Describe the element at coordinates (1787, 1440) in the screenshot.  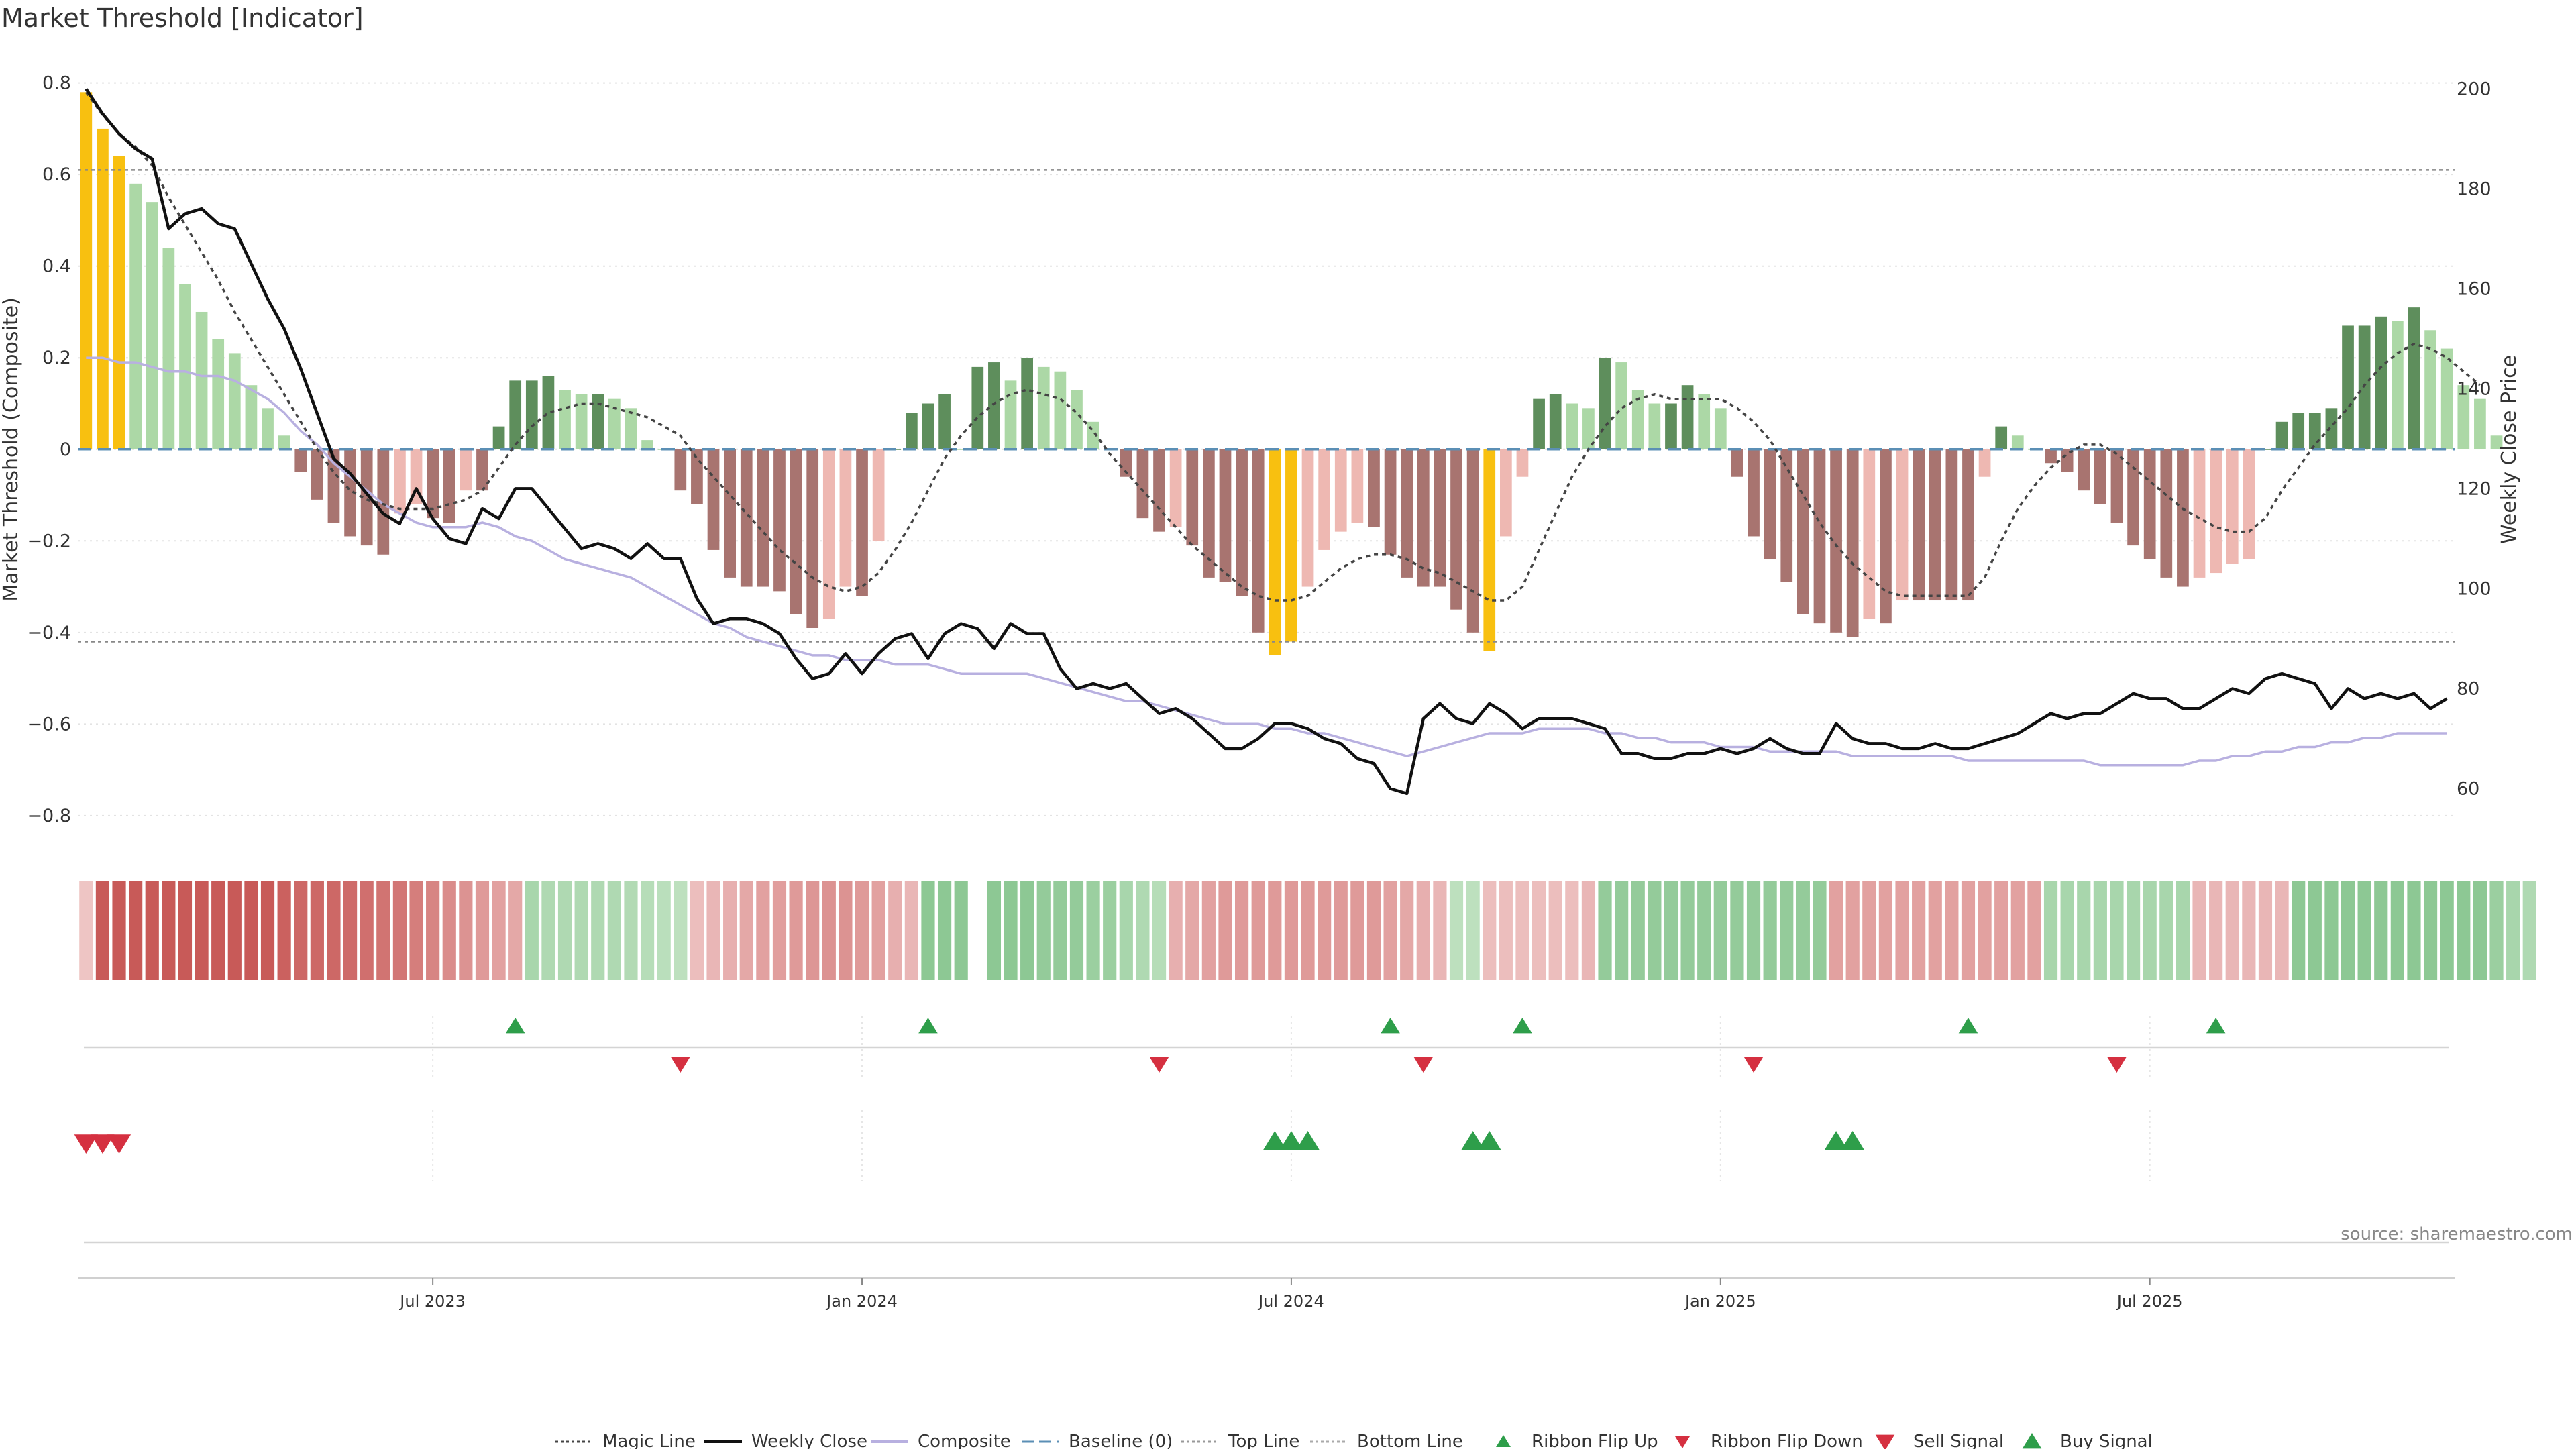
I see `legend-label: Ribbon Flip Down` at that location.